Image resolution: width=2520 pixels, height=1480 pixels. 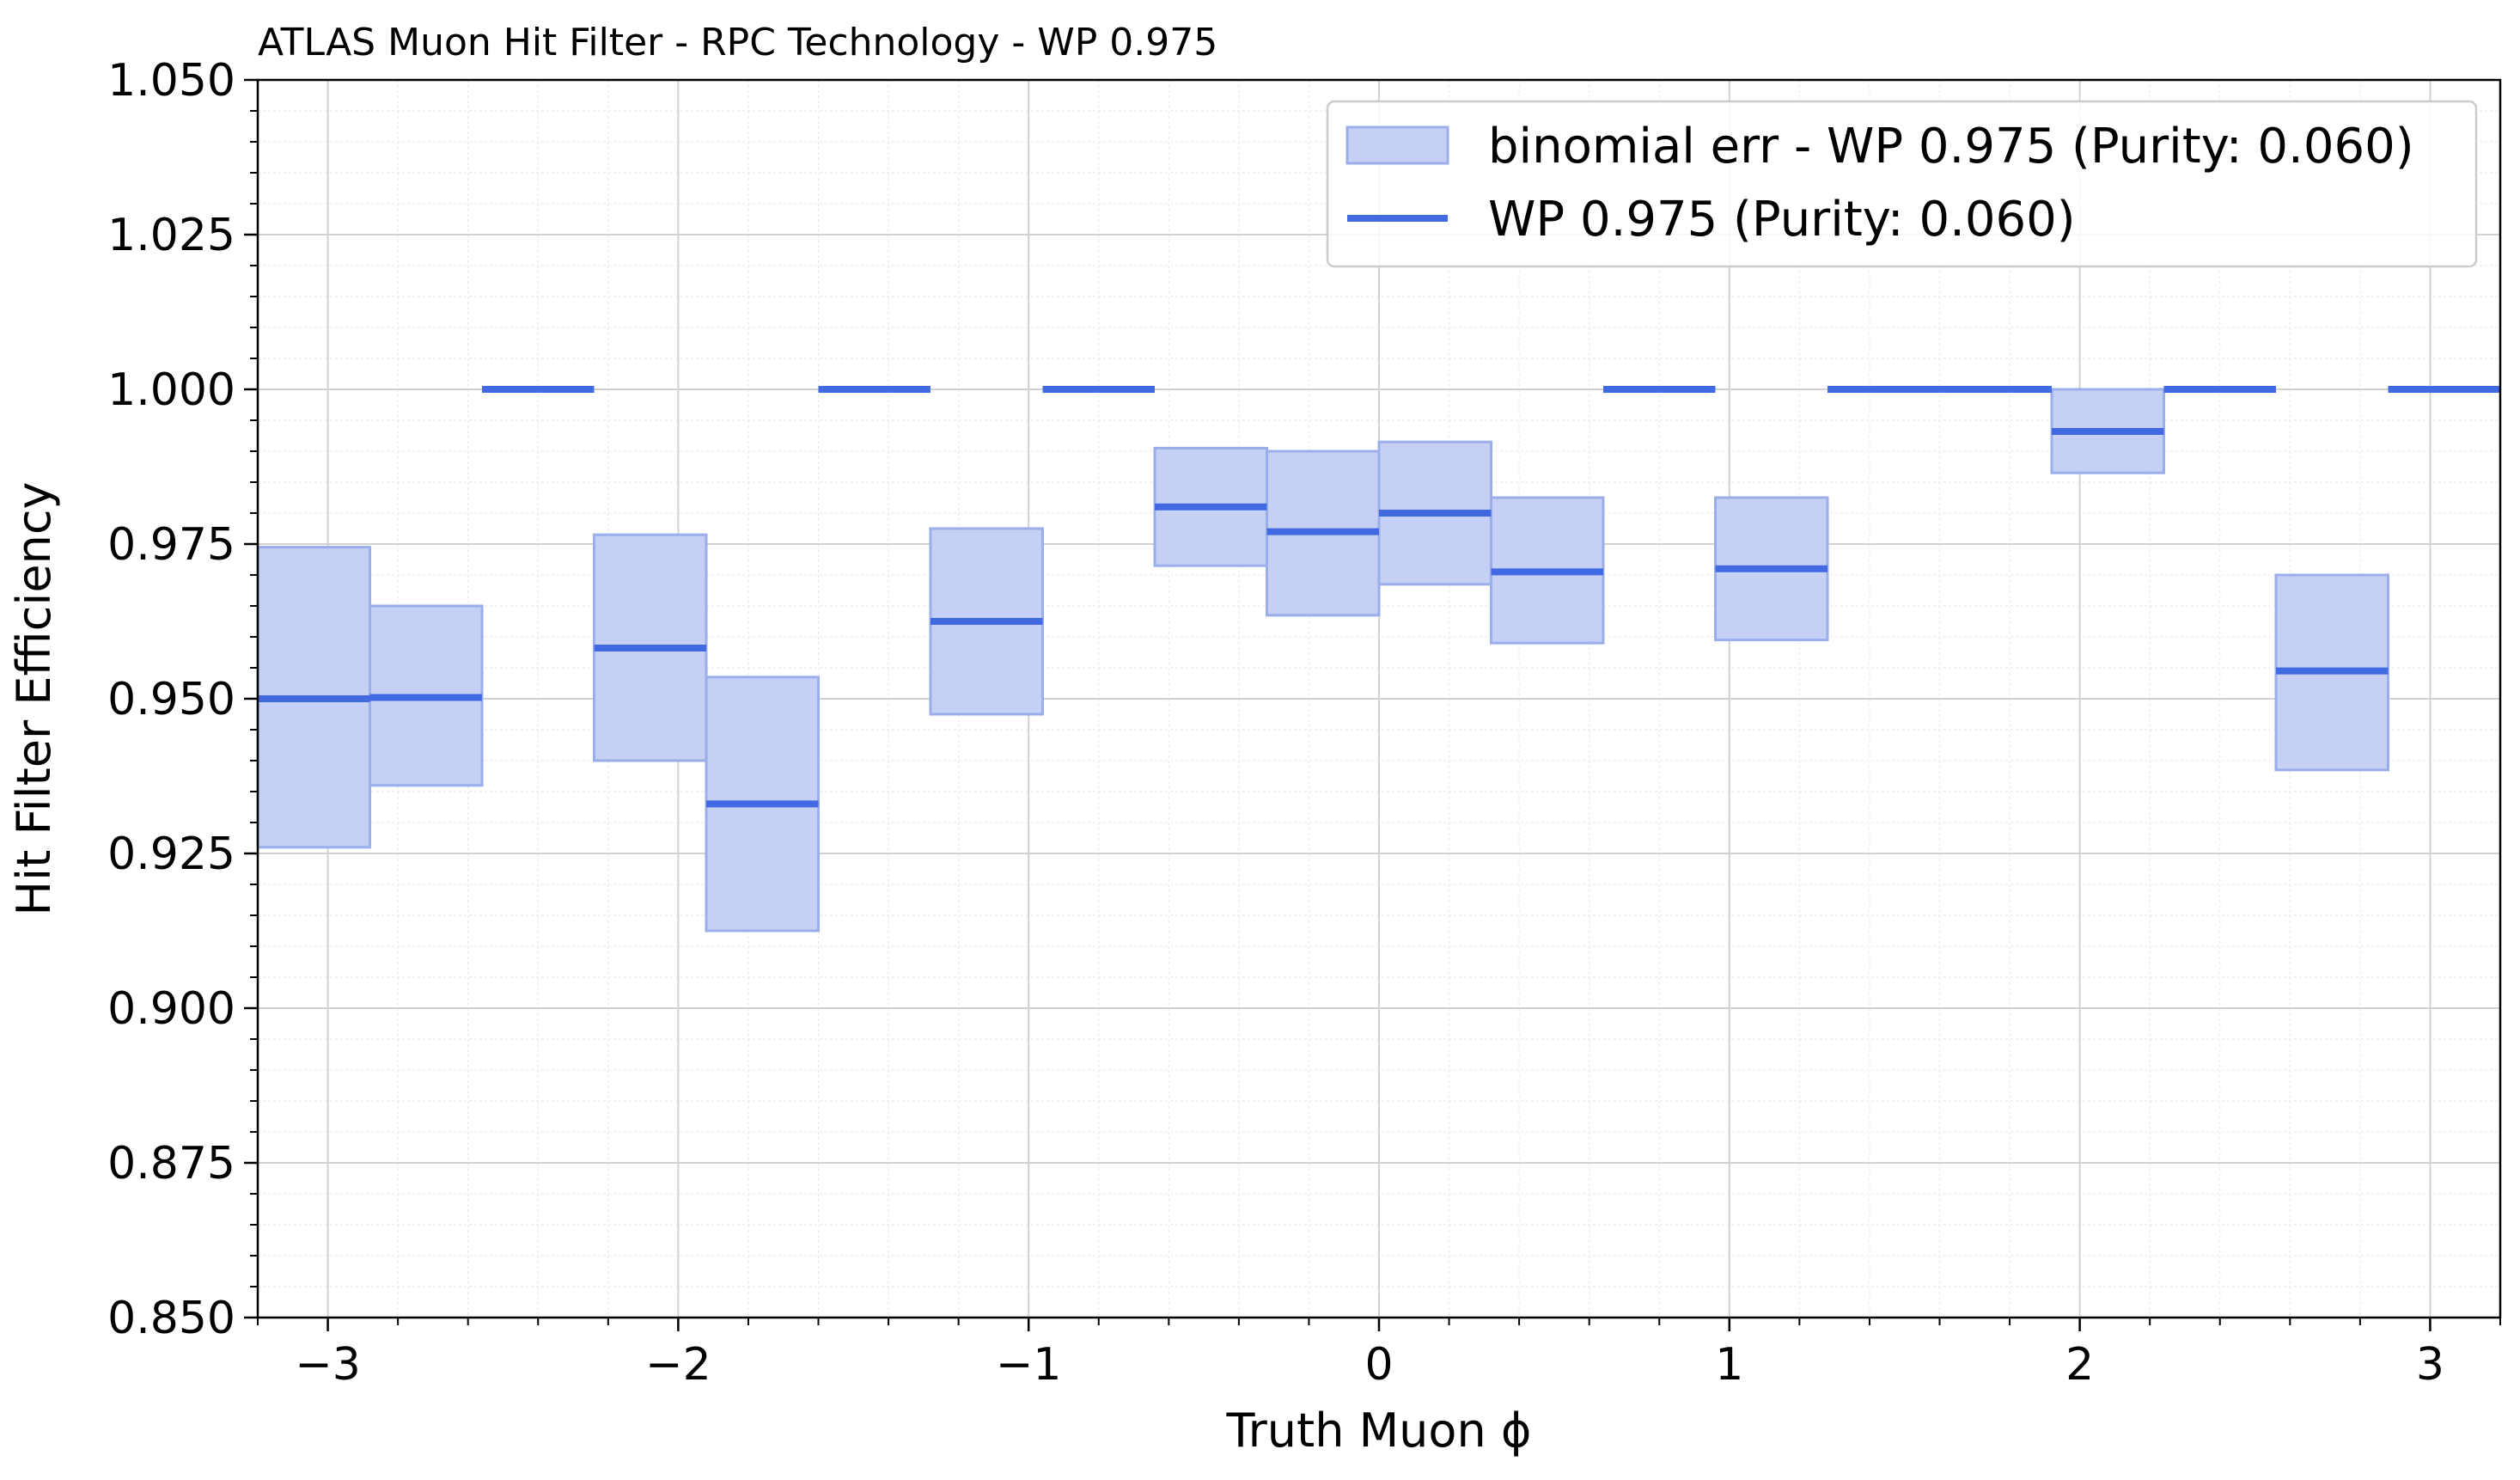 What do you see at coordinates (1397, 145) in the screenshot?
I see `legend-swatch-band` at bounding box center [1397, 145].